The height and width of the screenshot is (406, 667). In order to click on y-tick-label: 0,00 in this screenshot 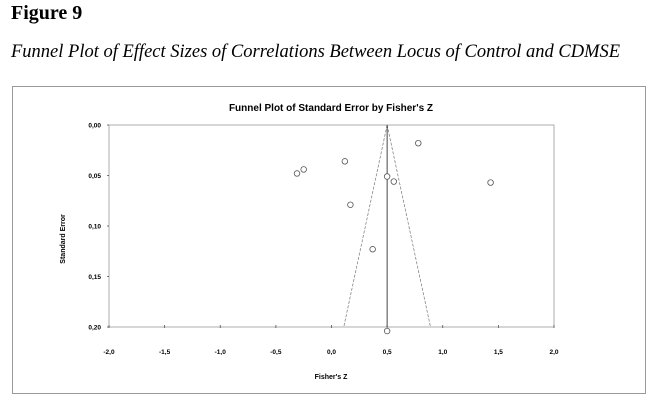, I will do `click(94, 126)`.